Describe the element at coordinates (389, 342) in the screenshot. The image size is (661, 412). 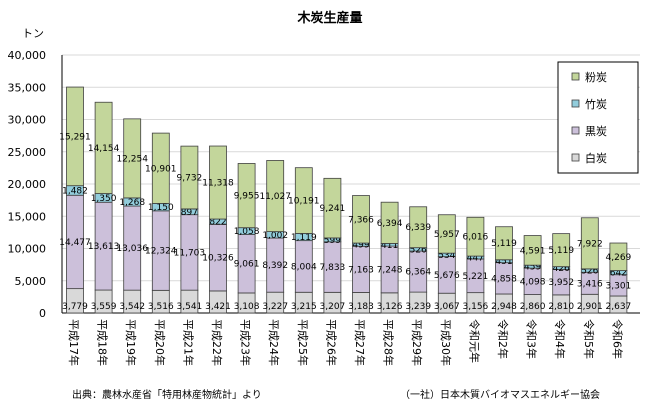
I see `x-tick-label: 平成28年` at that location.